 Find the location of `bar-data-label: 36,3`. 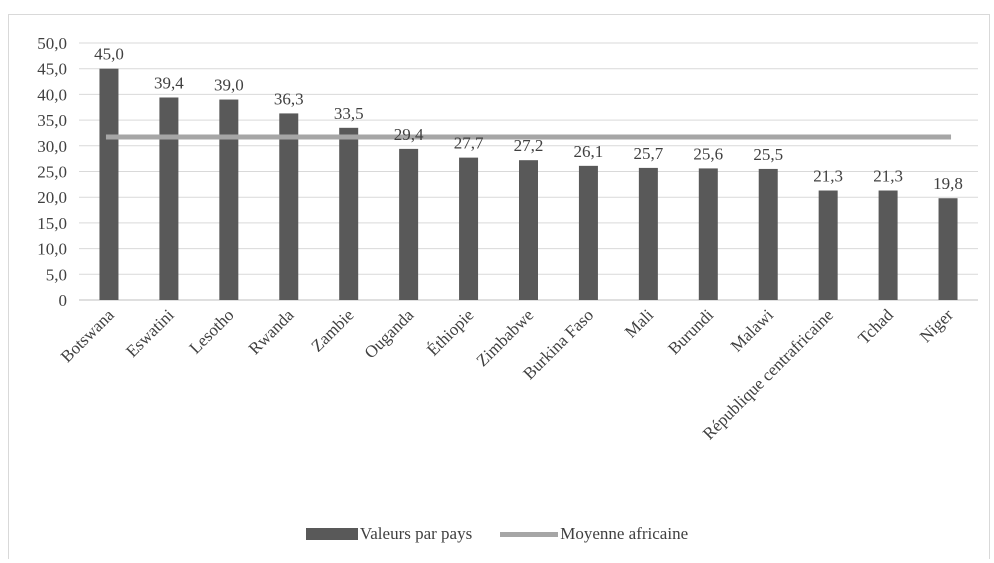

bar-data-label: 36,3 is located at coordinates (289, 98).